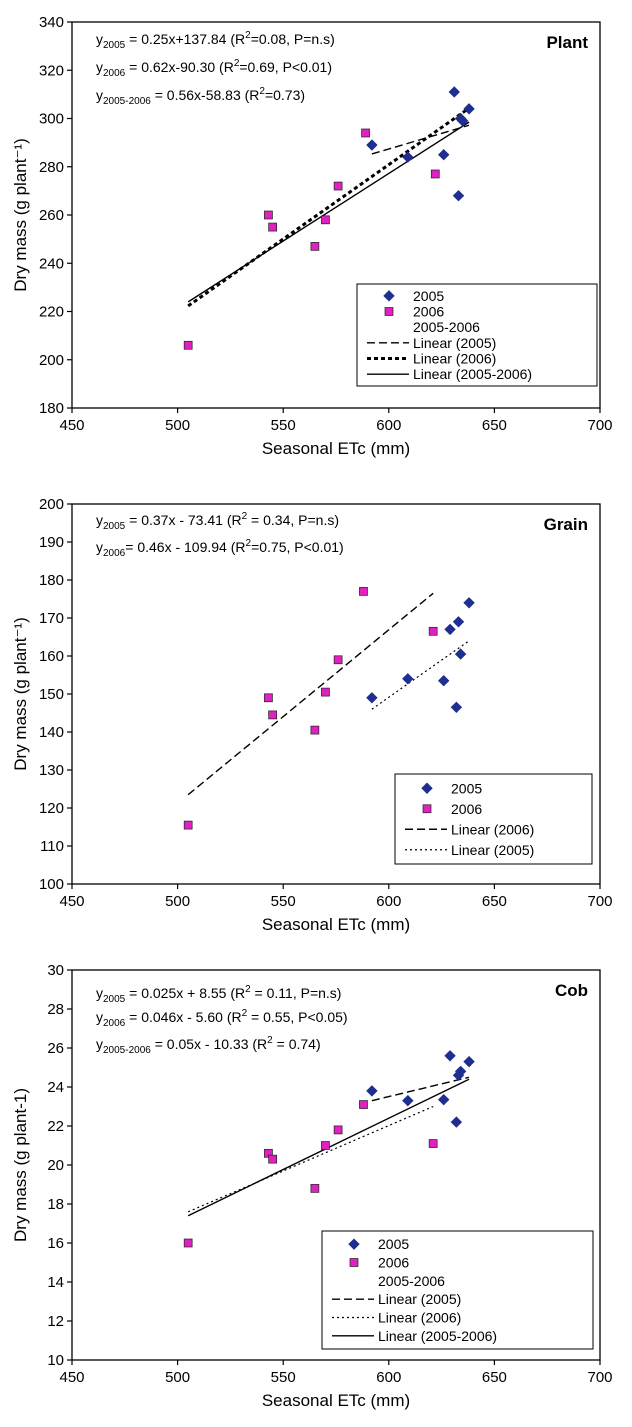 The image size is (632, 1427). I want to click on y-tick-label: 190, so click(51, 542).